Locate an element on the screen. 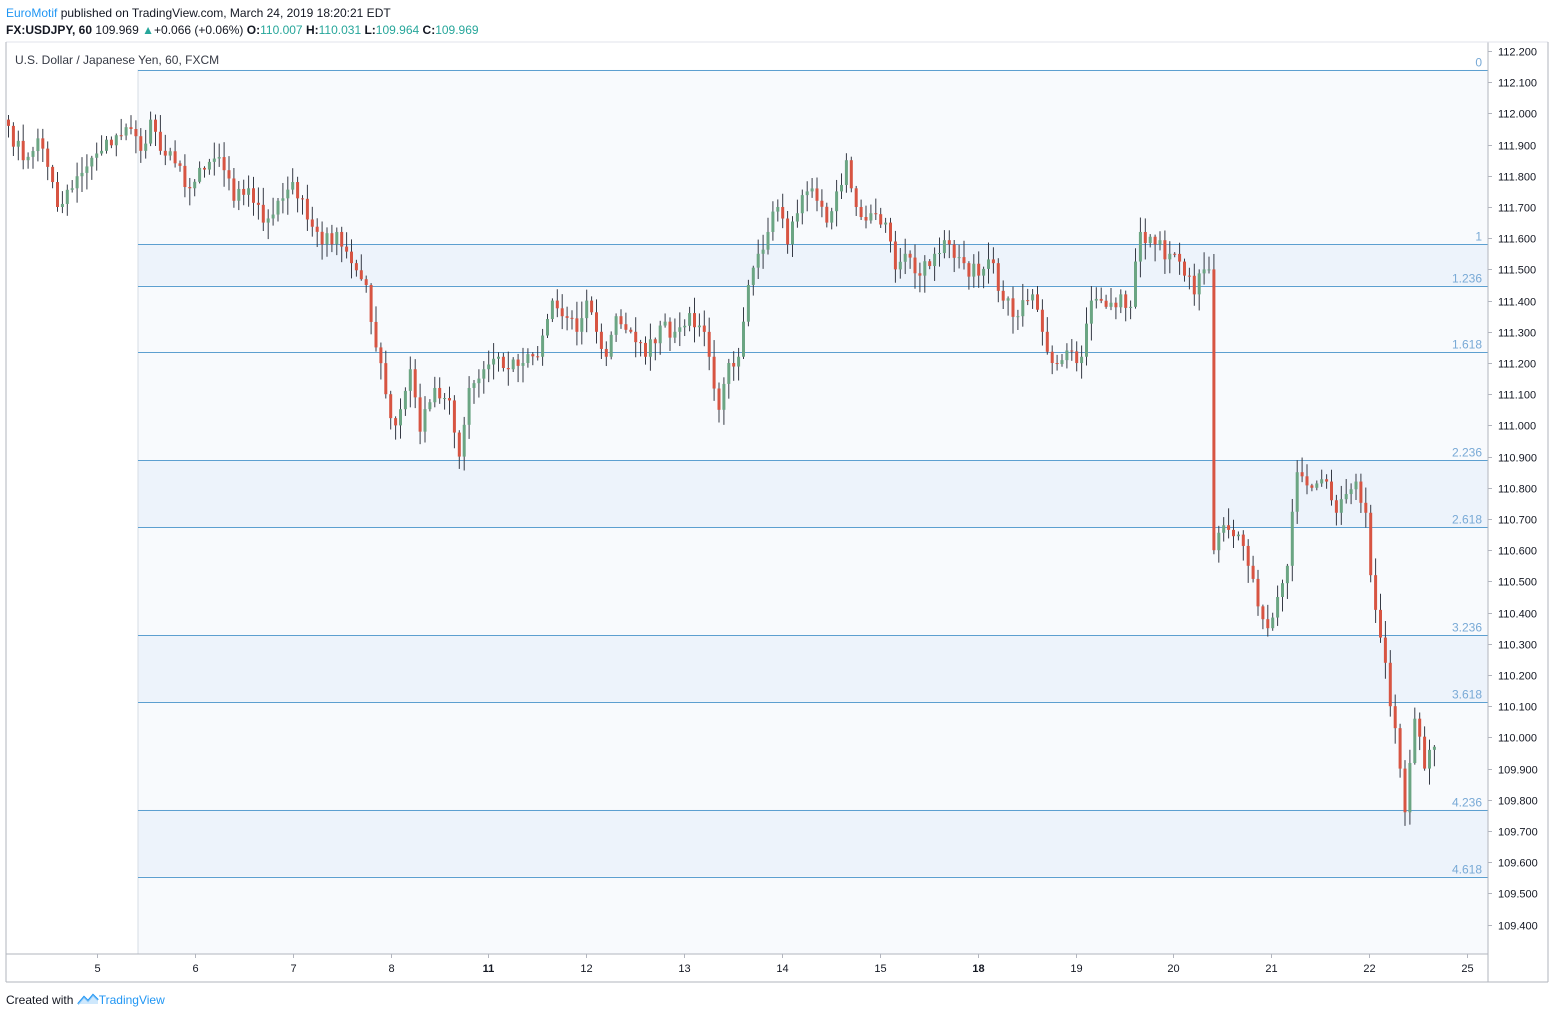 The image size is (1554, 1018). high-label: H: is located at coordinates (312, 30).